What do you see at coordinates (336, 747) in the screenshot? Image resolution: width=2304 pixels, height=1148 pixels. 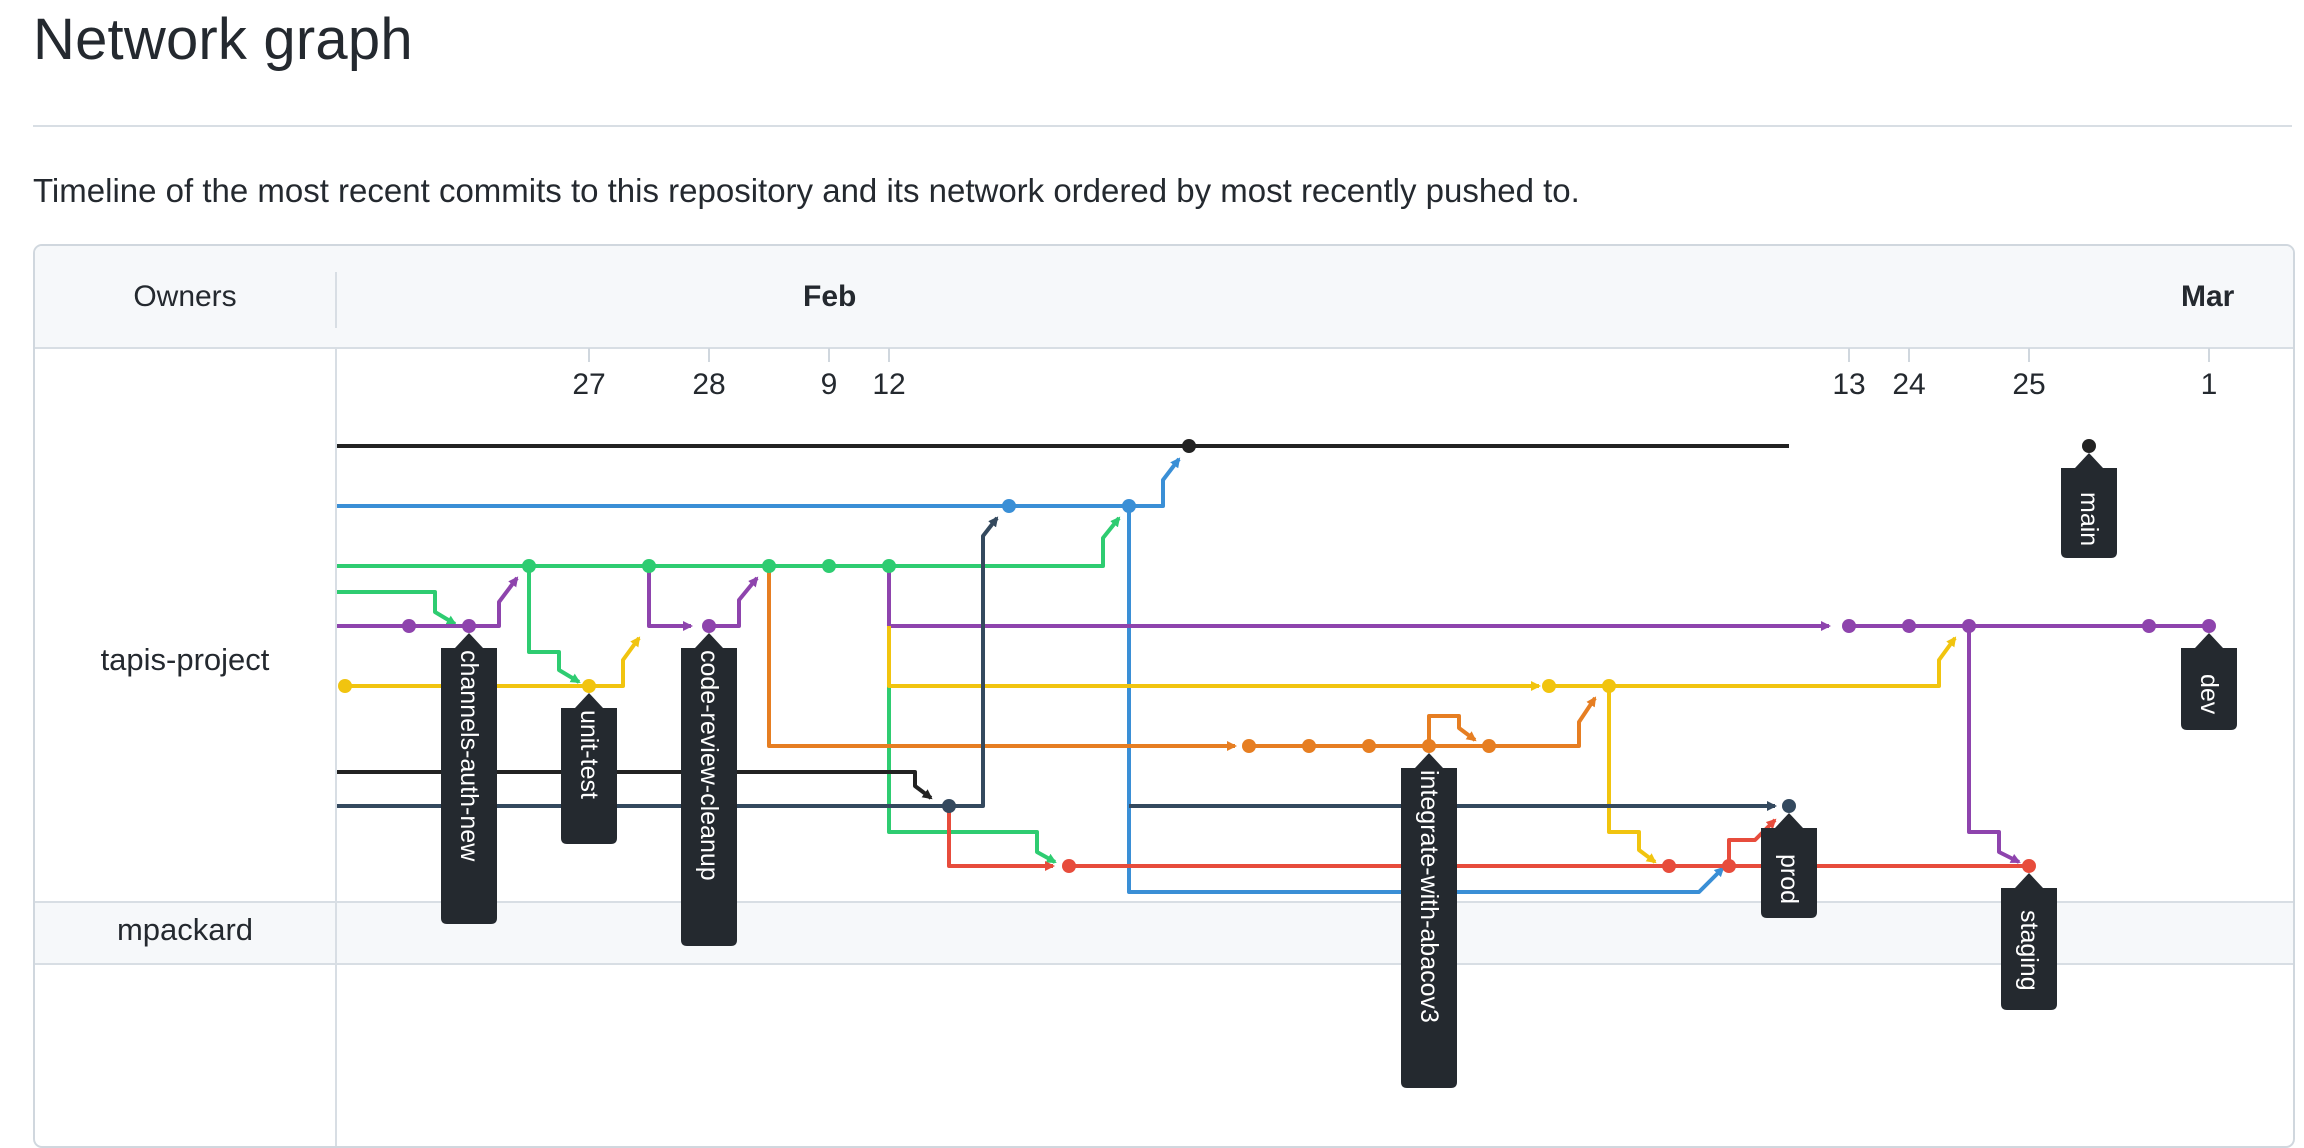 I see `owners-column-divider` at bounding box center [336, 747].